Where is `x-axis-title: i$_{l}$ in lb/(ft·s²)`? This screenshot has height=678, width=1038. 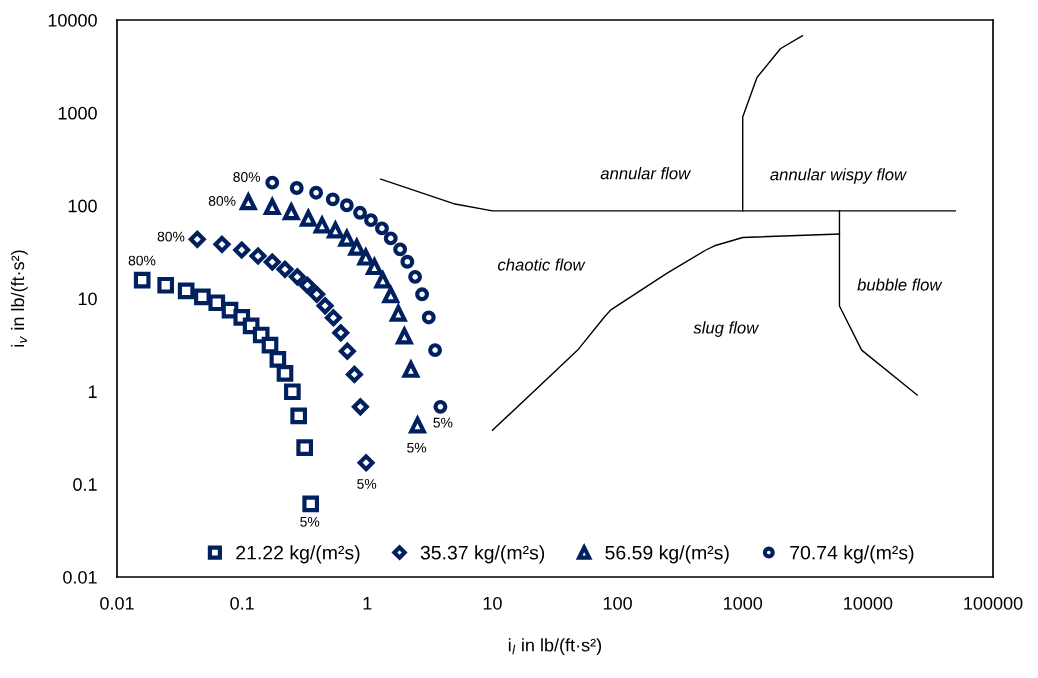
x-axis-title: i$_{l}$ in lb/(ft·s²) is located at coordinates (555, 647).